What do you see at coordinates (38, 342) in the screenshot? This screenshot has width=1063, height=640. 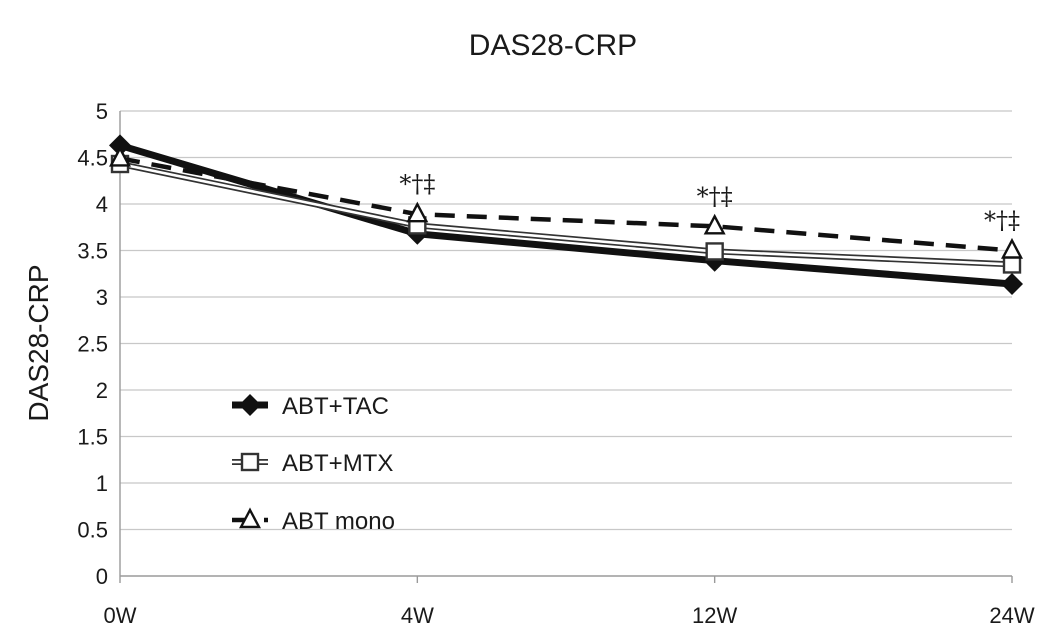 I see `y-axis-label: DAS28-CRP` at bounding box center [38, 342].